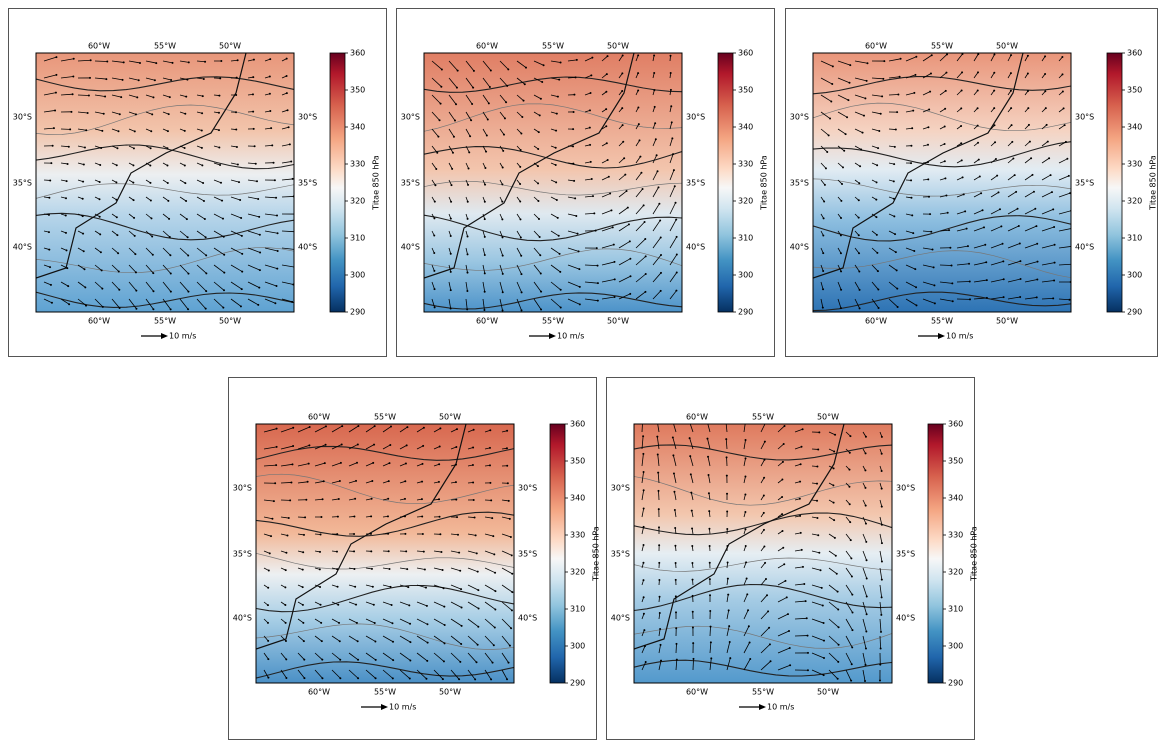 This screenshot has width=1158, height=740. What do you see at coordinates (165, 191) in the screenshot?
I see `contour-line` at bounding box center [165, 191].